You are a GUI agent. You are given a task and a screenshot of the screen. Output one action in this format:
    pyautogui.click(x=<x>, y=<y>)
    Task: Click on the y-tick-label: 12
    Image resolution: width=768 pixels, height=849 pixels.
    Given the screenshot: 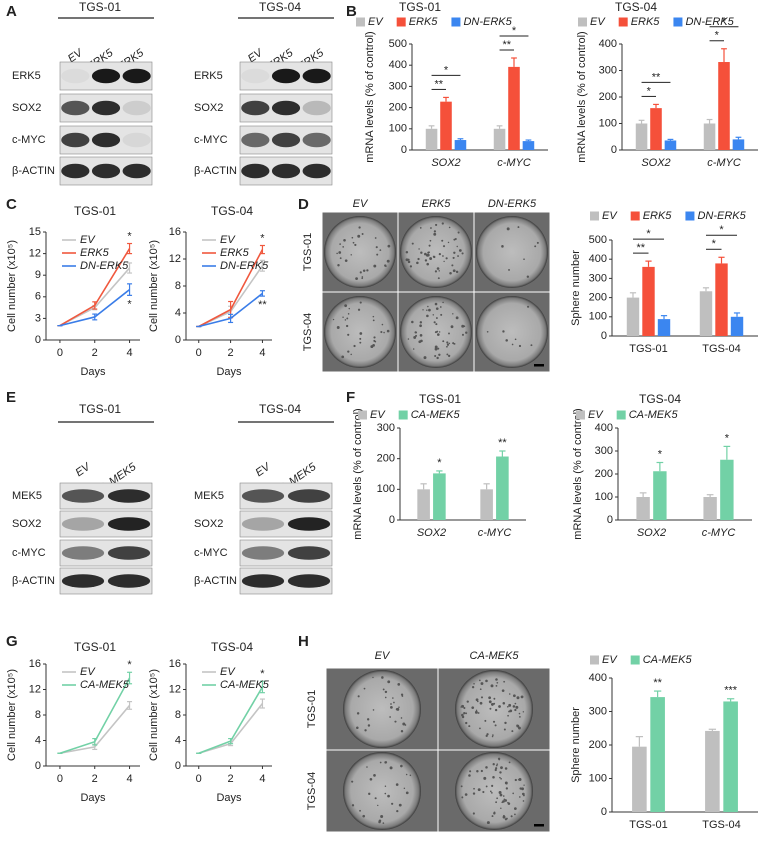 What is the action you would take?
    pyautogui.click(x=175, y=259)
    